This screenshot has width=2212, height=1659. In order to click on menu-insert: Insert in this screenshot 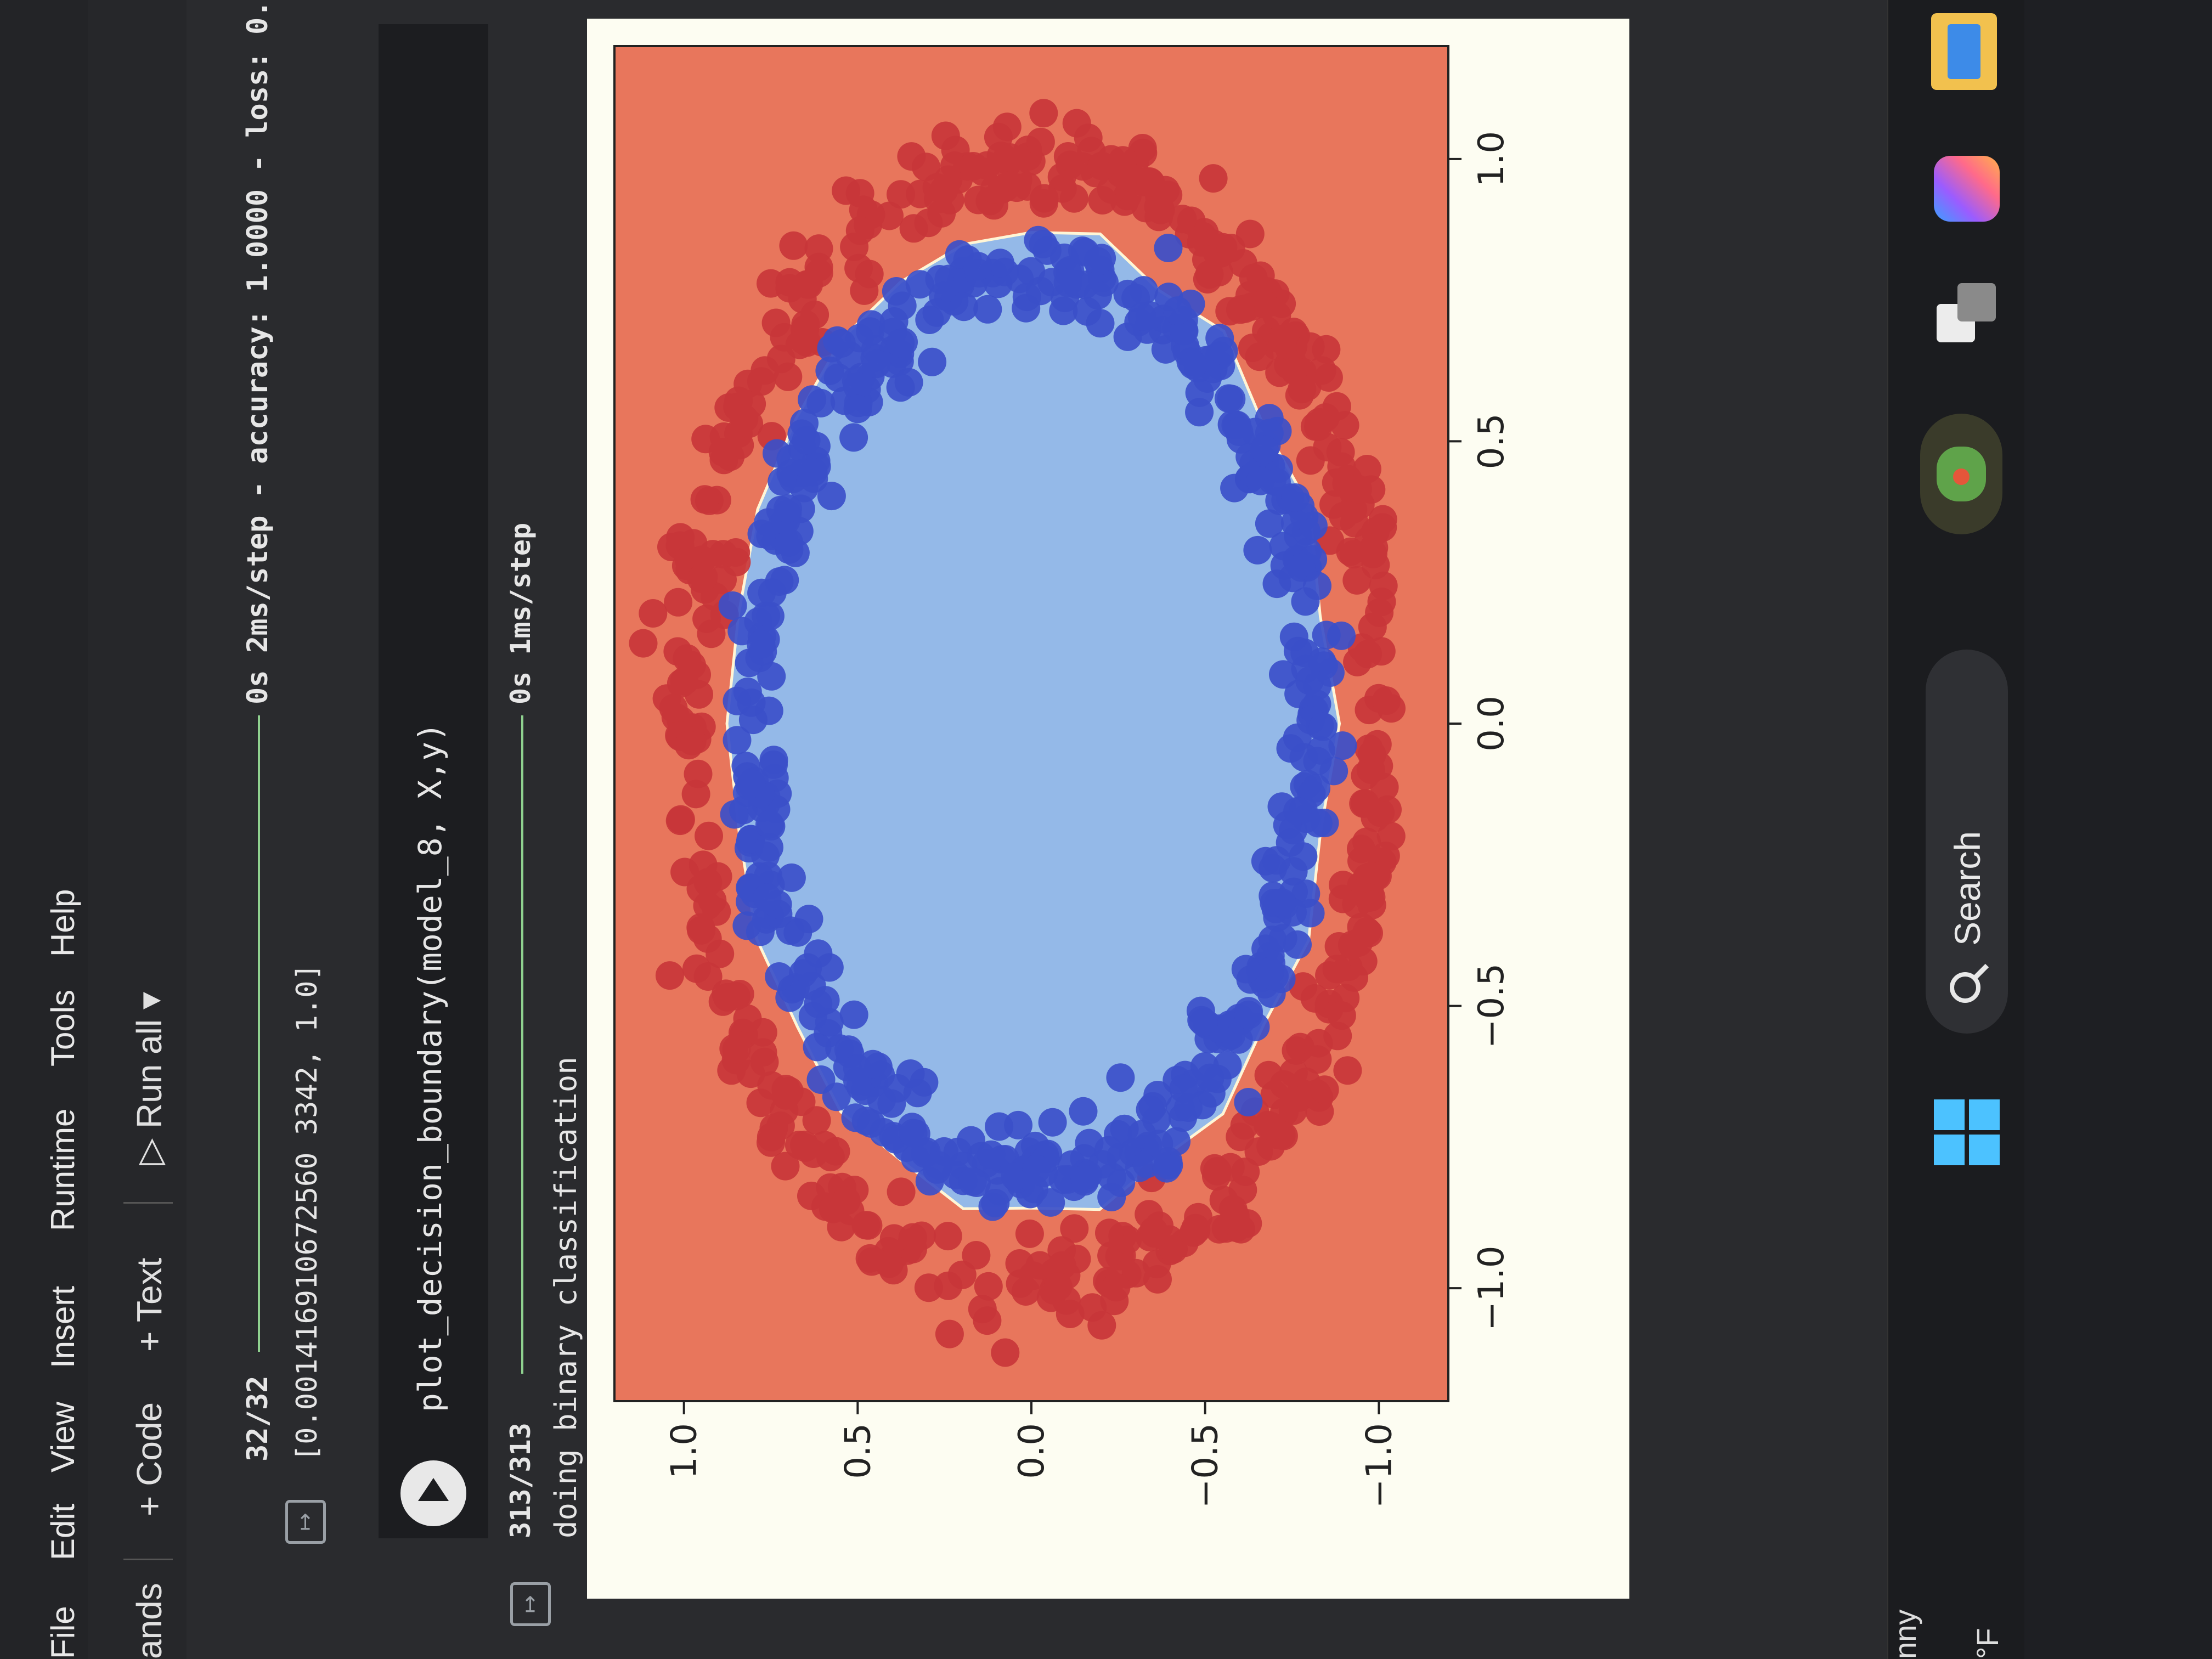, I will do `click(62, 1327)`.